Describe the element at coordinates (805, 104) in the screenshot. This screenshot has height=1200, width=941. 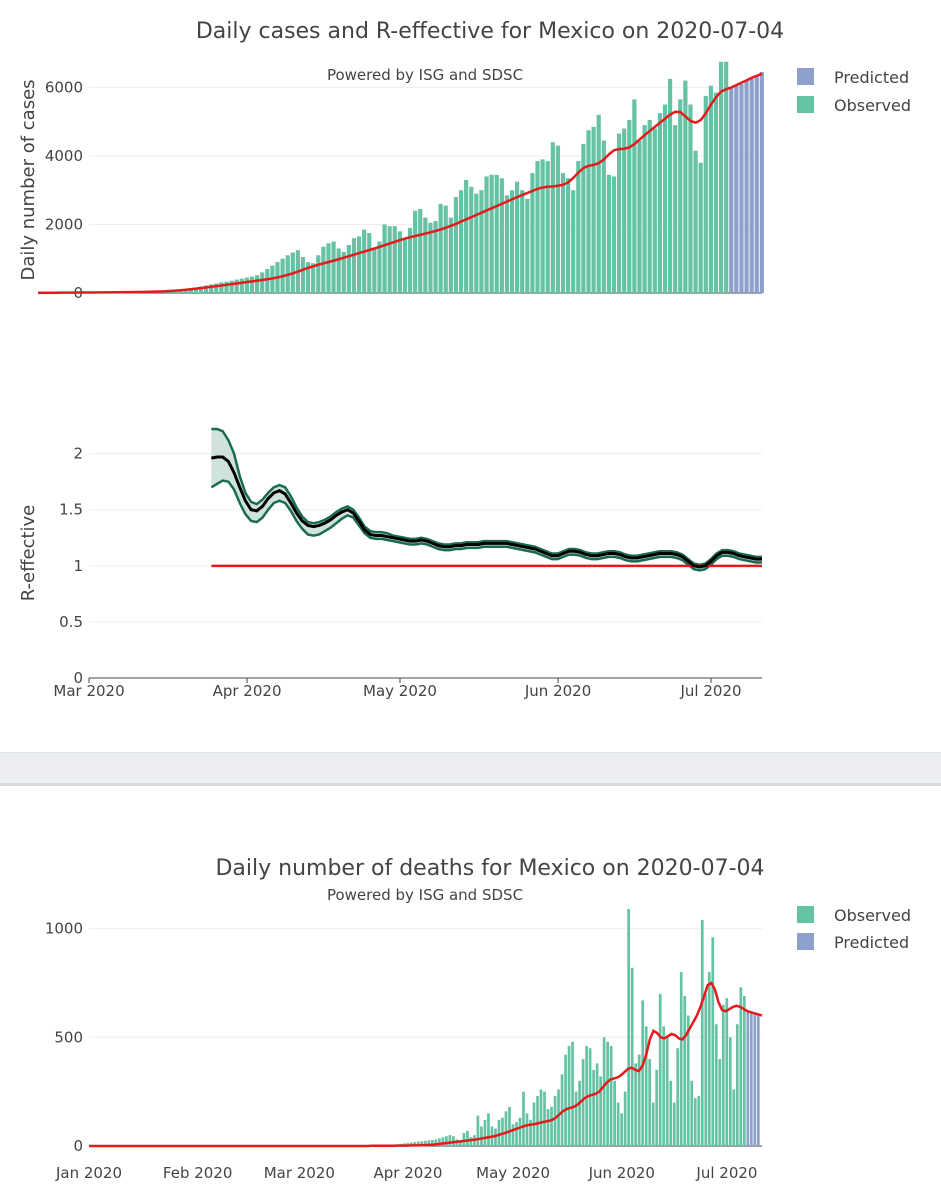
I see `legend-observed-swatch` at that location.